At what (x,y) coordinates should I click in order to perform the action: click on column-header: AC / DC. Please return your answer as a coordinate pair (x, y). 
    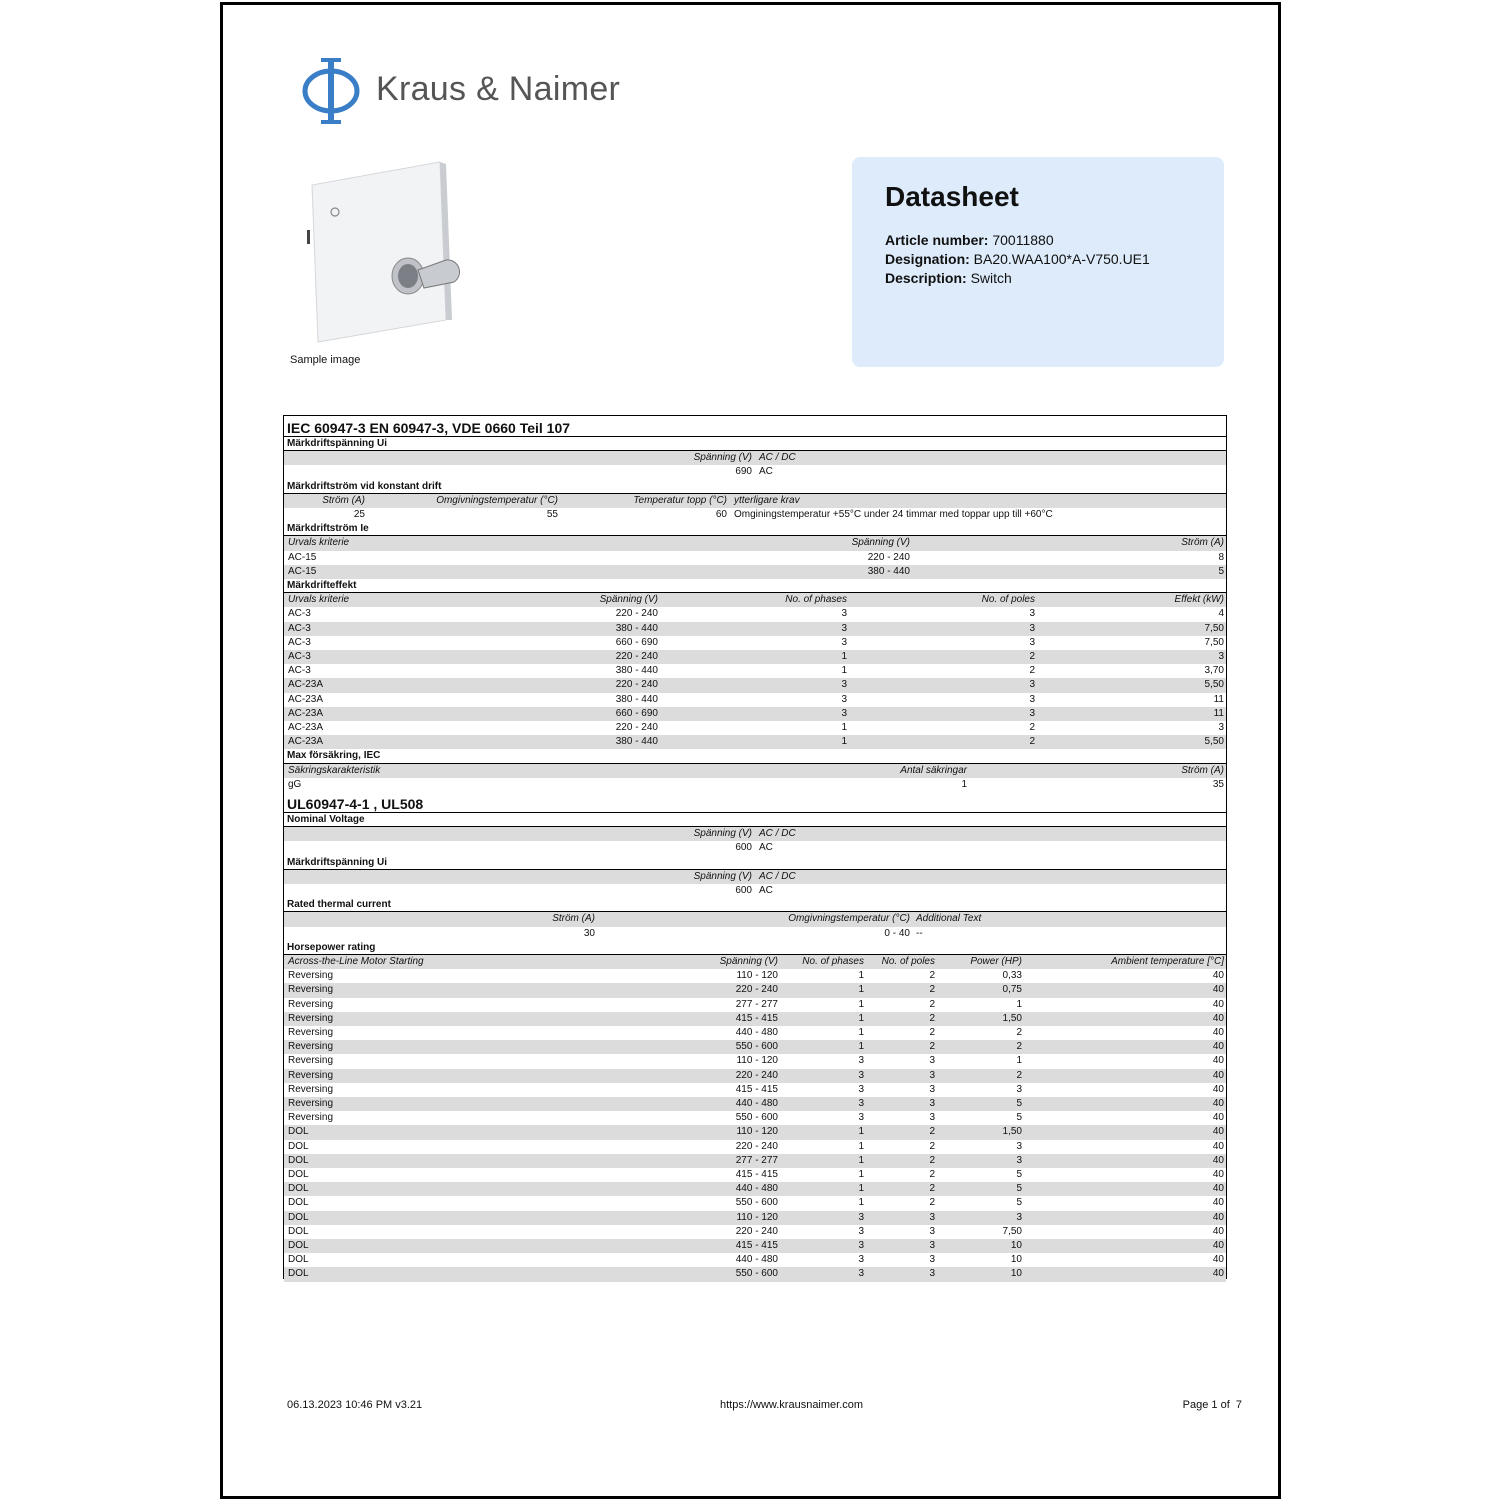
    Looking at the image, I should click on (777, 834).